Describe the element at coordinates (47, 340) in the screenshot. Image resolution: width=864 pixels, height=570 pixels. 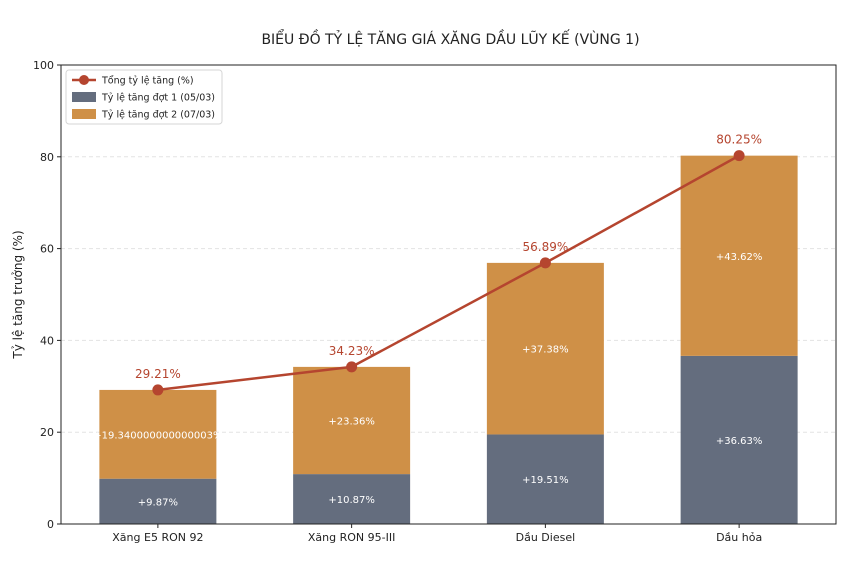
I see `y-tick-label: 40` at that location.